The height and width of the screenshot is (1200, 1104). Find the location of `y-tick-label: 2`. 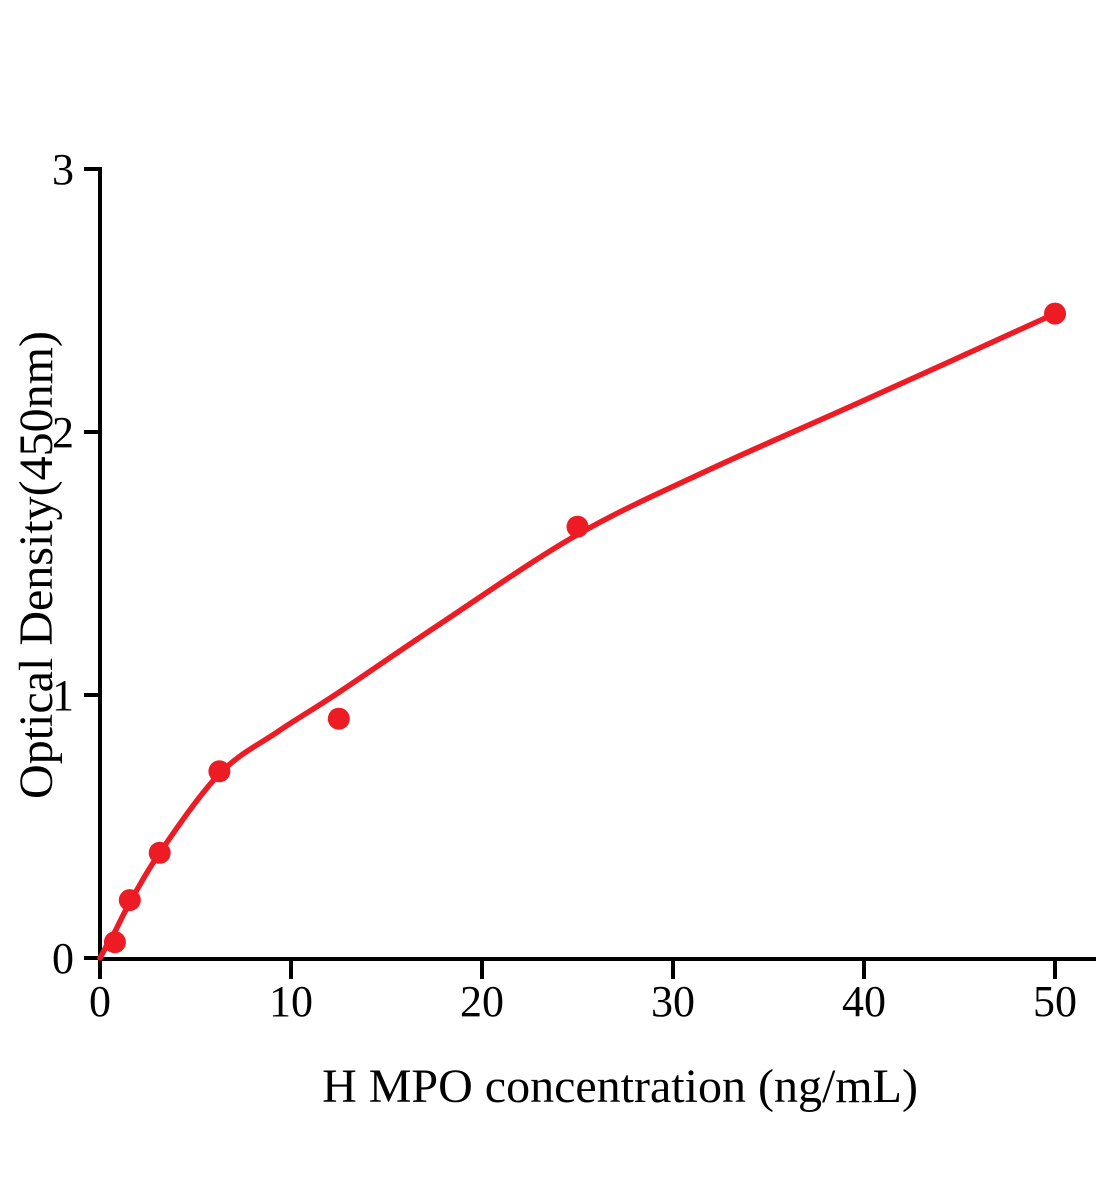

y-tick-label: 2 is located at coordinates (63, 432).